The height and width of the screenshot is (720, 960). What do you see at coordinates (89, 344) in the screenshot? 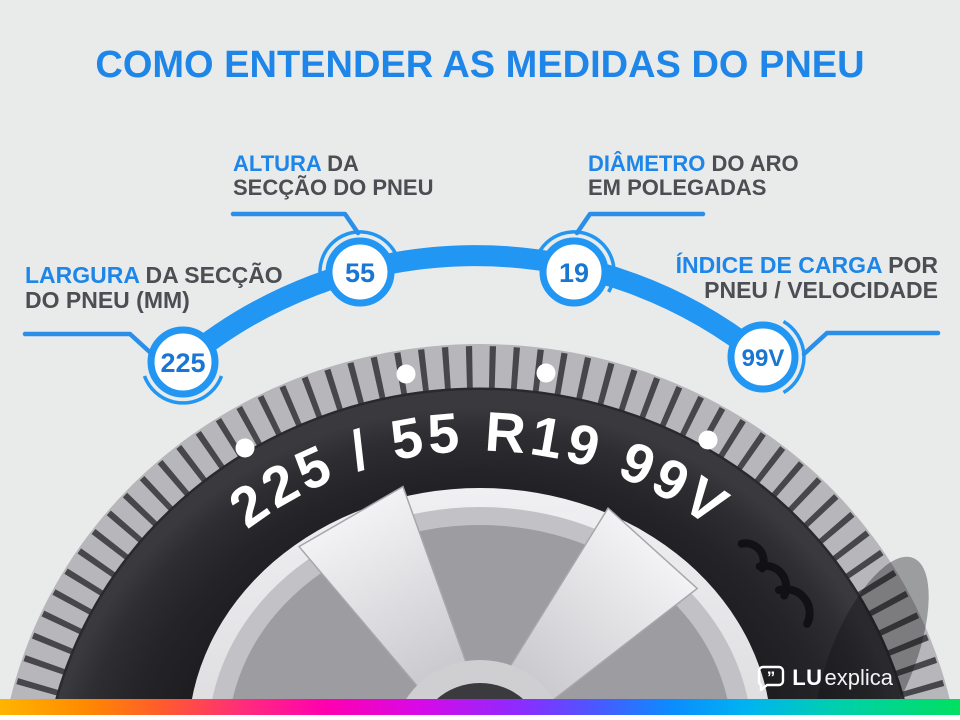
I see `connector-largura` at bounding box center [89, 344].